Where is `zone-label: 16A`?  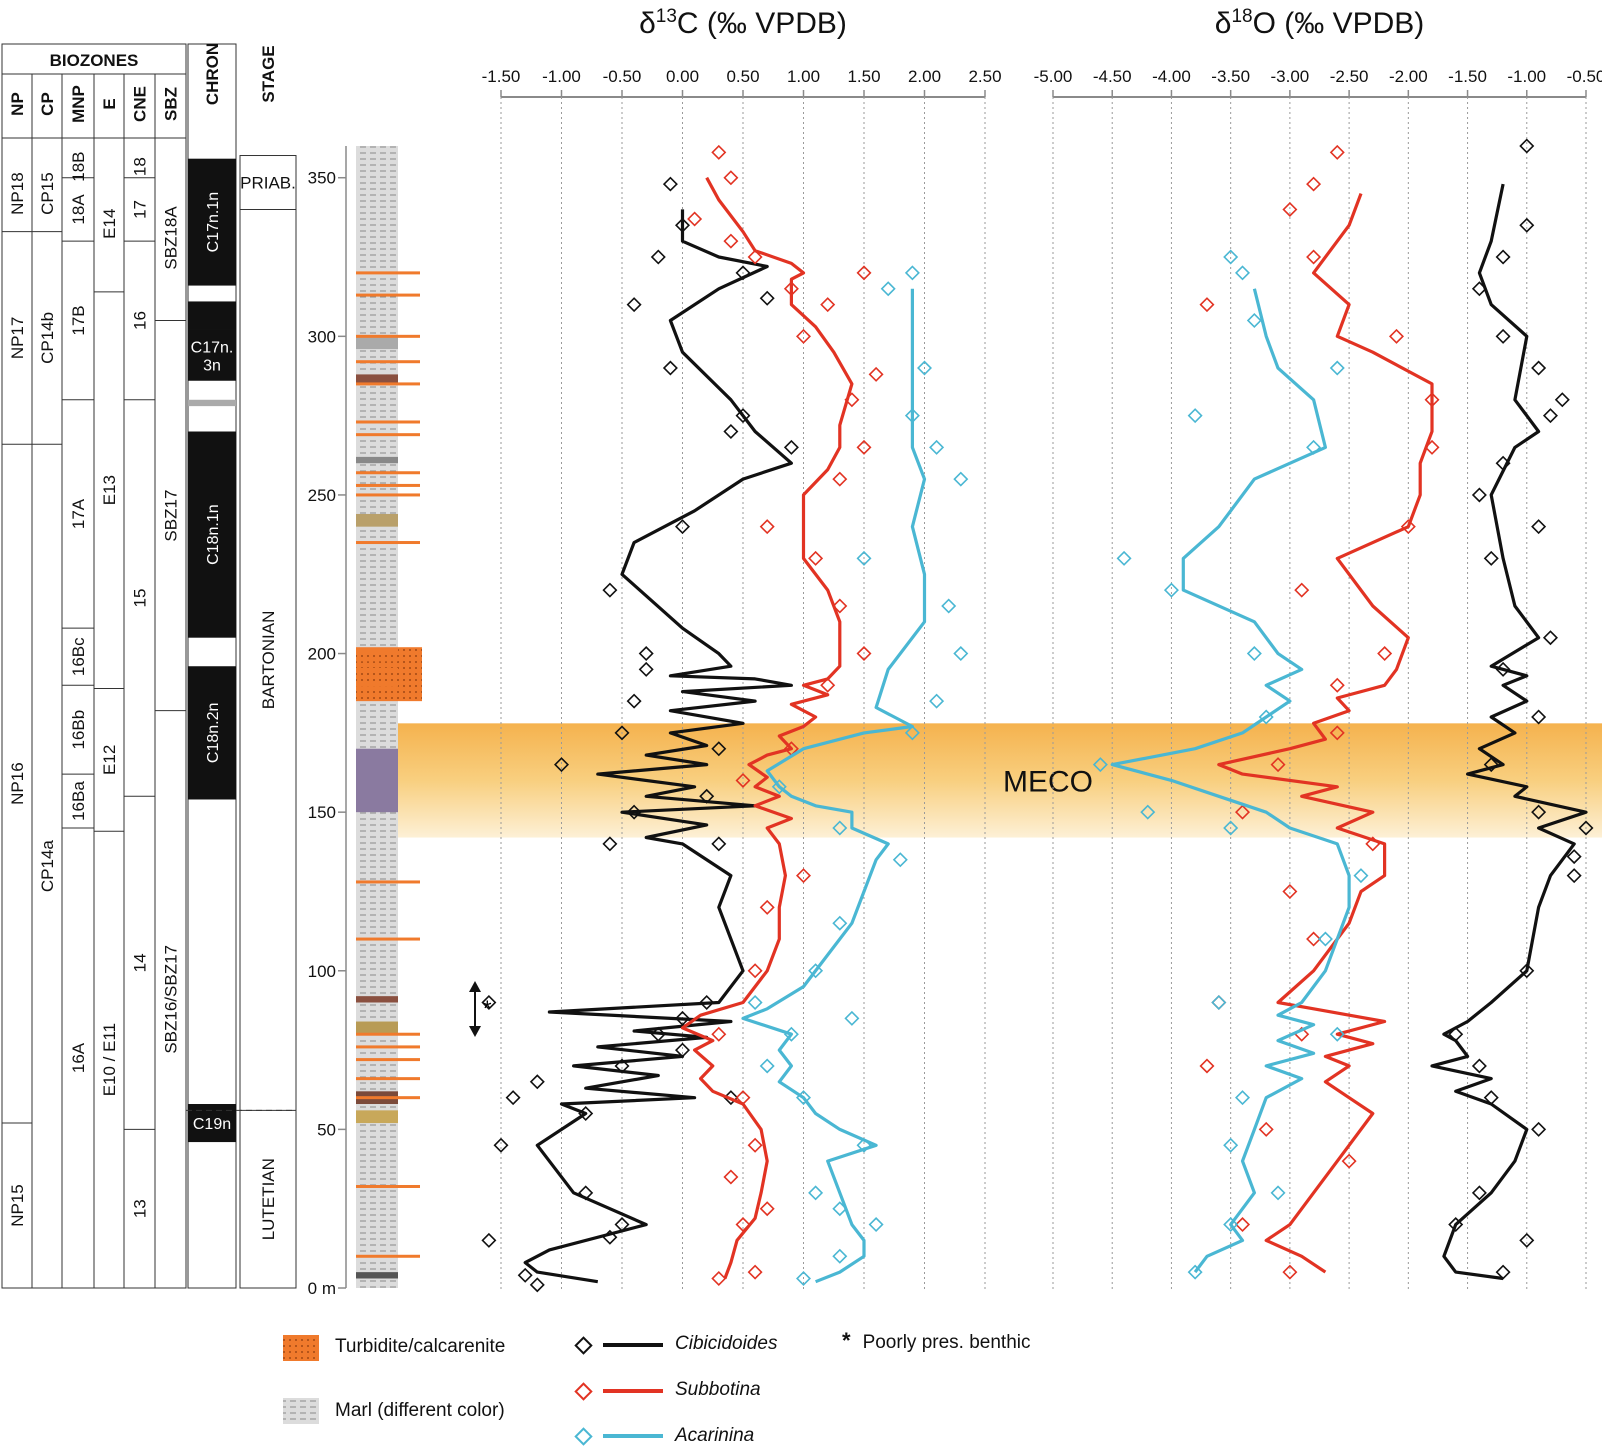
zone-label: 16A is located at coordinates (78, 1057).